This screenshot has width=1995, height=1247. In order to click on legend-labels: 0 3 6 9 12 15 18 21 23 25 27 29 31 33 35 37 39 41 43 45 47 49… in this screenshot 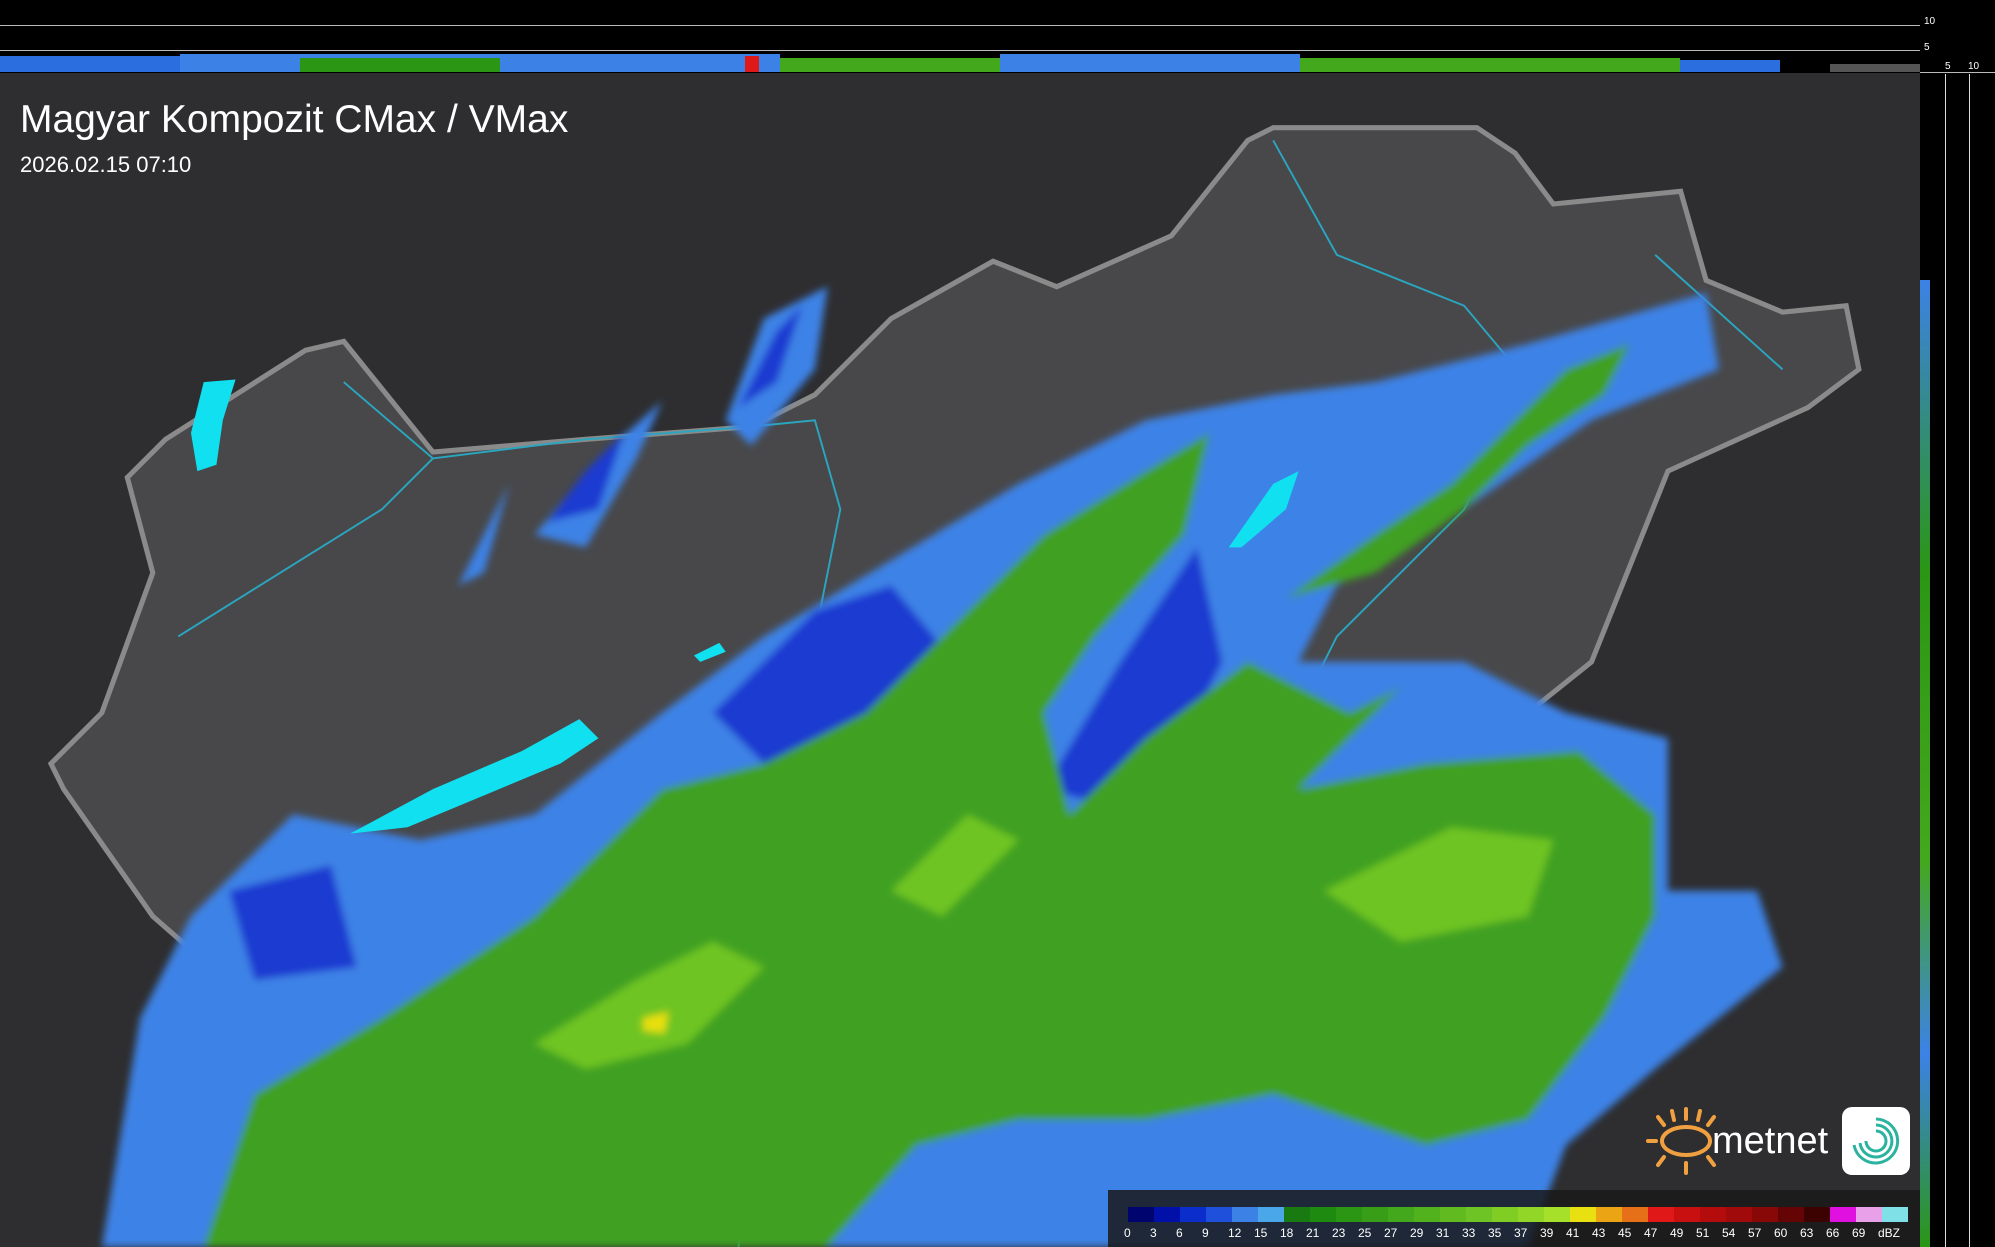, I will do `click(1514, 1233)`.